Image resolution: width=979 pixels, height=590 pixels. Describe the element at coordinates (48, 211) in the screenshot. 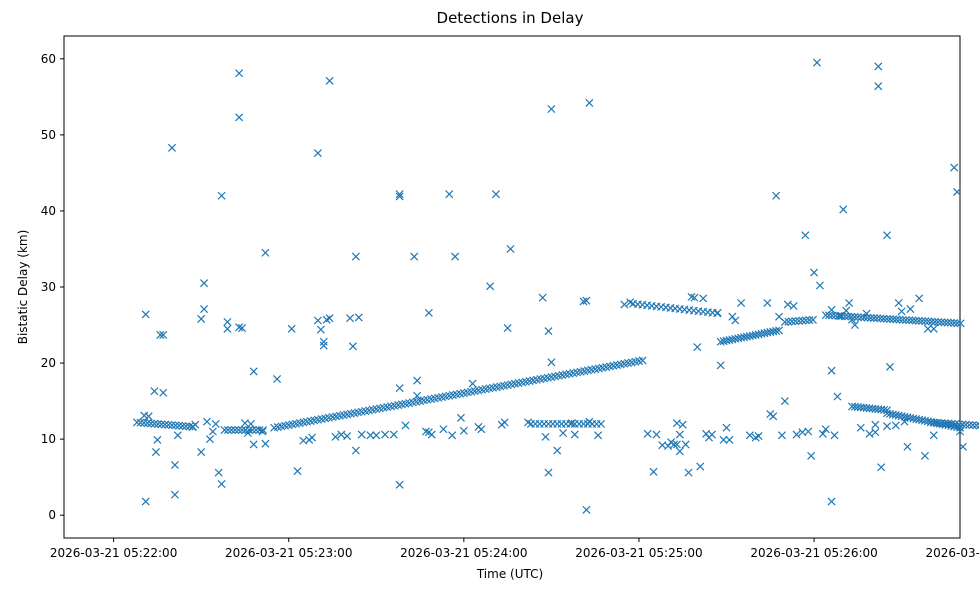

I see `y-tick-label: 40` at that location.